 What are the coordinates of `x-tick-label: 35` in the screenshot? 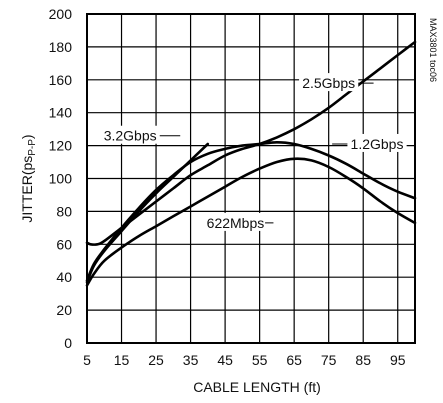 It's located at (191, 360).